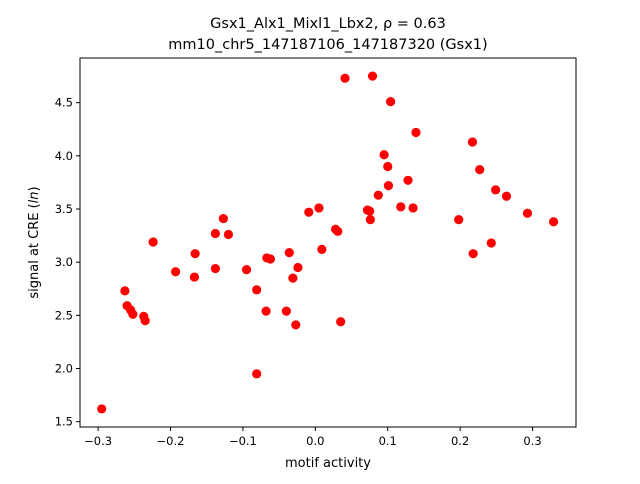  Describe the element at coordinates (315, 441) in the screenshot. I see `x-tick-label: 0.0` at that location.